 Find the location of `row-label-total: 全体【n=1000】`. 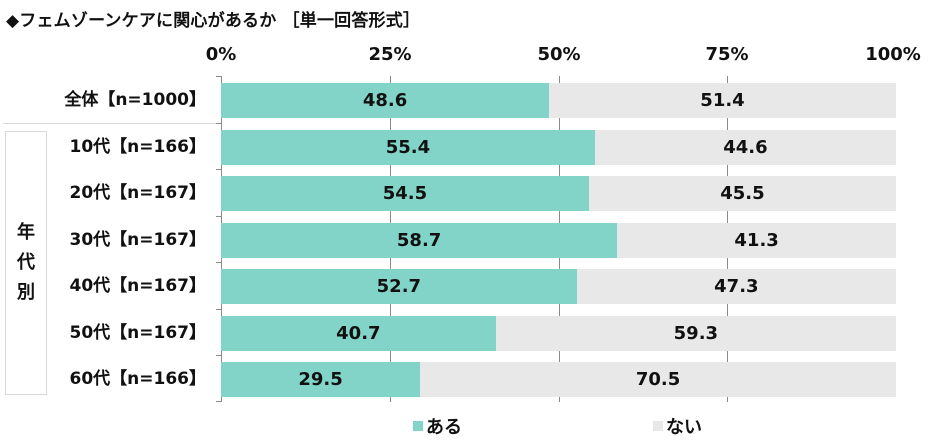

row-label-total: 全体【n=1000】 is located at coordinates (135, 100).